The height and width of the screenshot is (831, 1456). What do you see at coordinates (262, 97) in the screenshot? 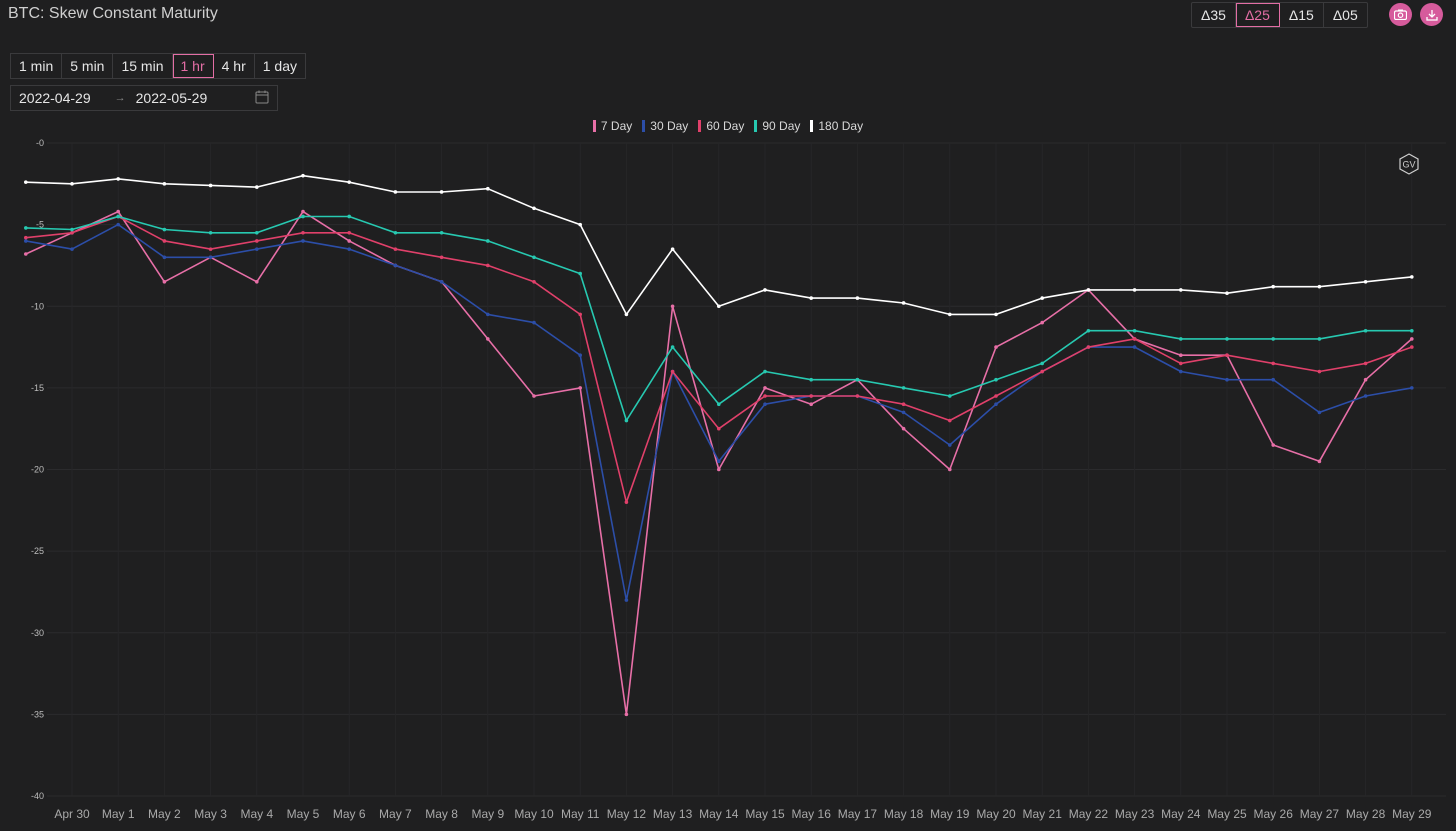
I see `calendar-icon` at bounding box center [262, 97].